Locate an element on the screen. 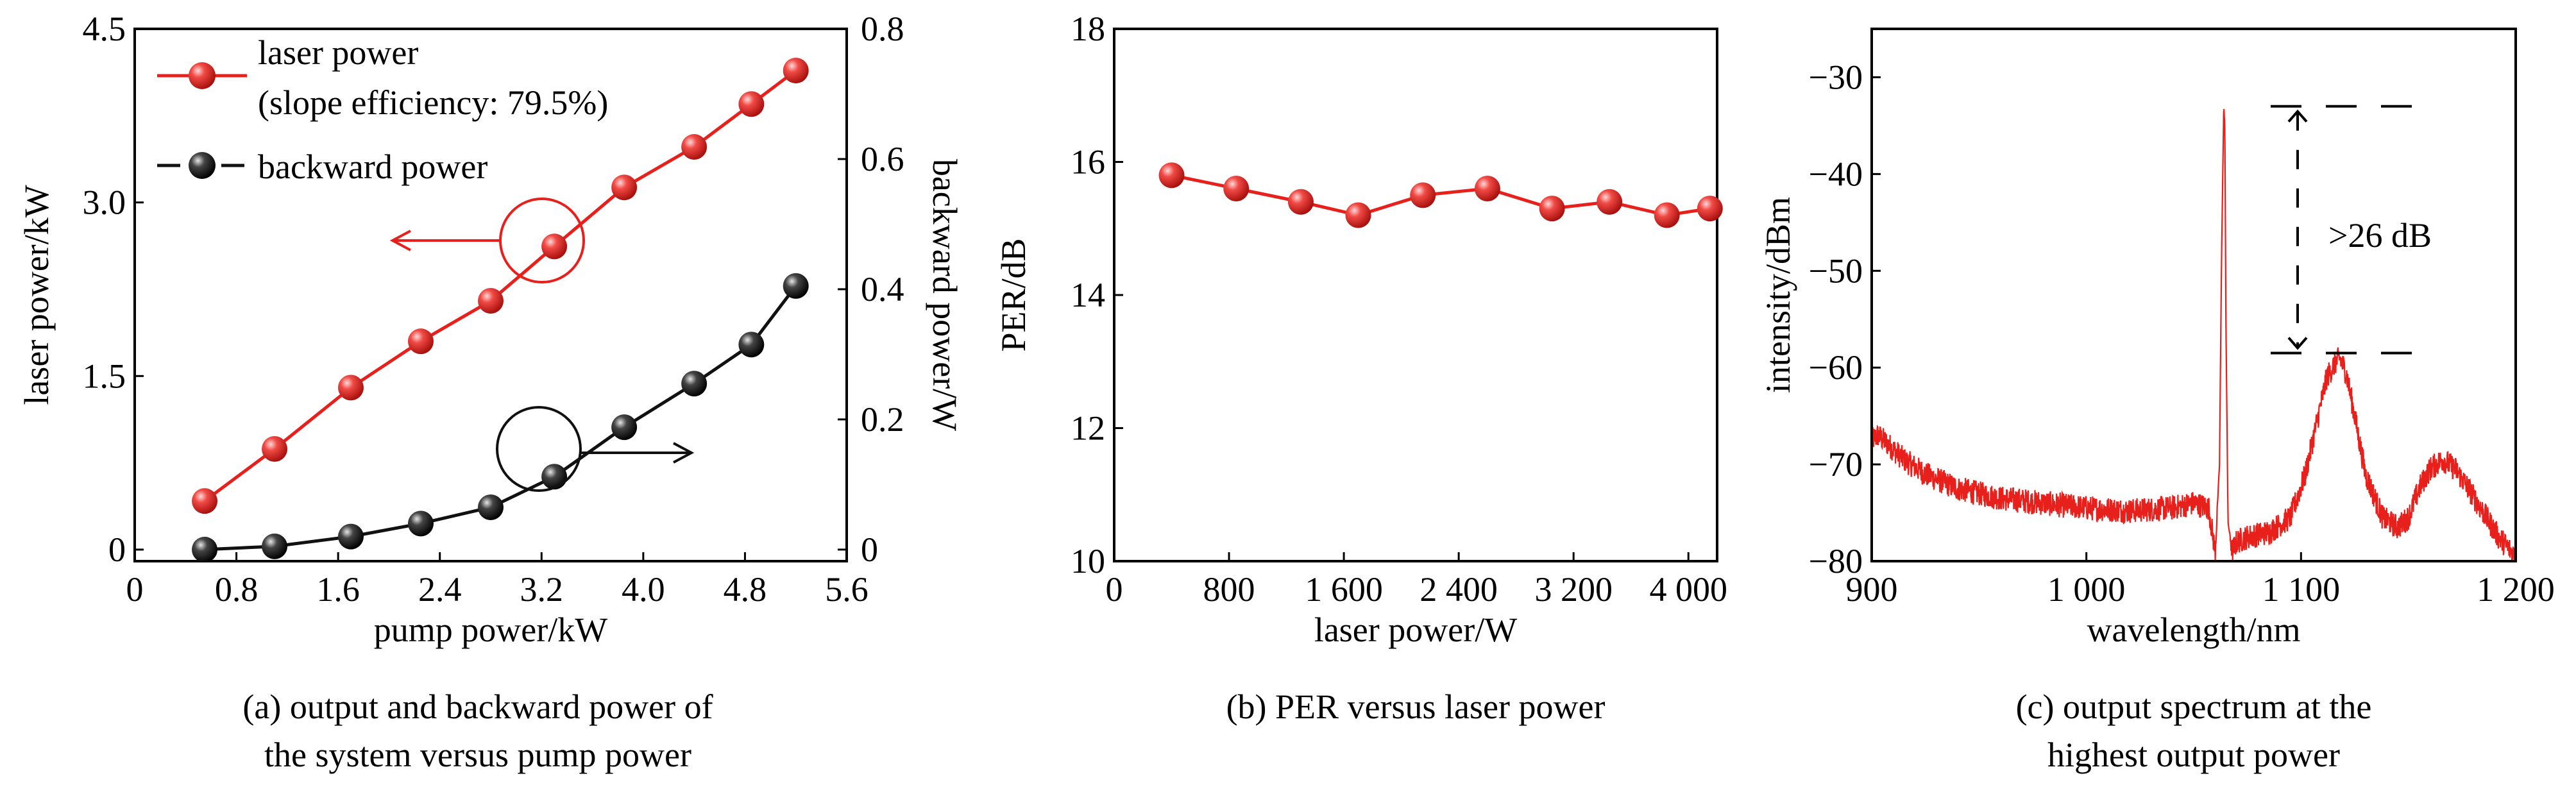 This screenshot has height=785, width=2576. panel-b-xtick-label: 4 000 is located at coordinates (1688, 589).